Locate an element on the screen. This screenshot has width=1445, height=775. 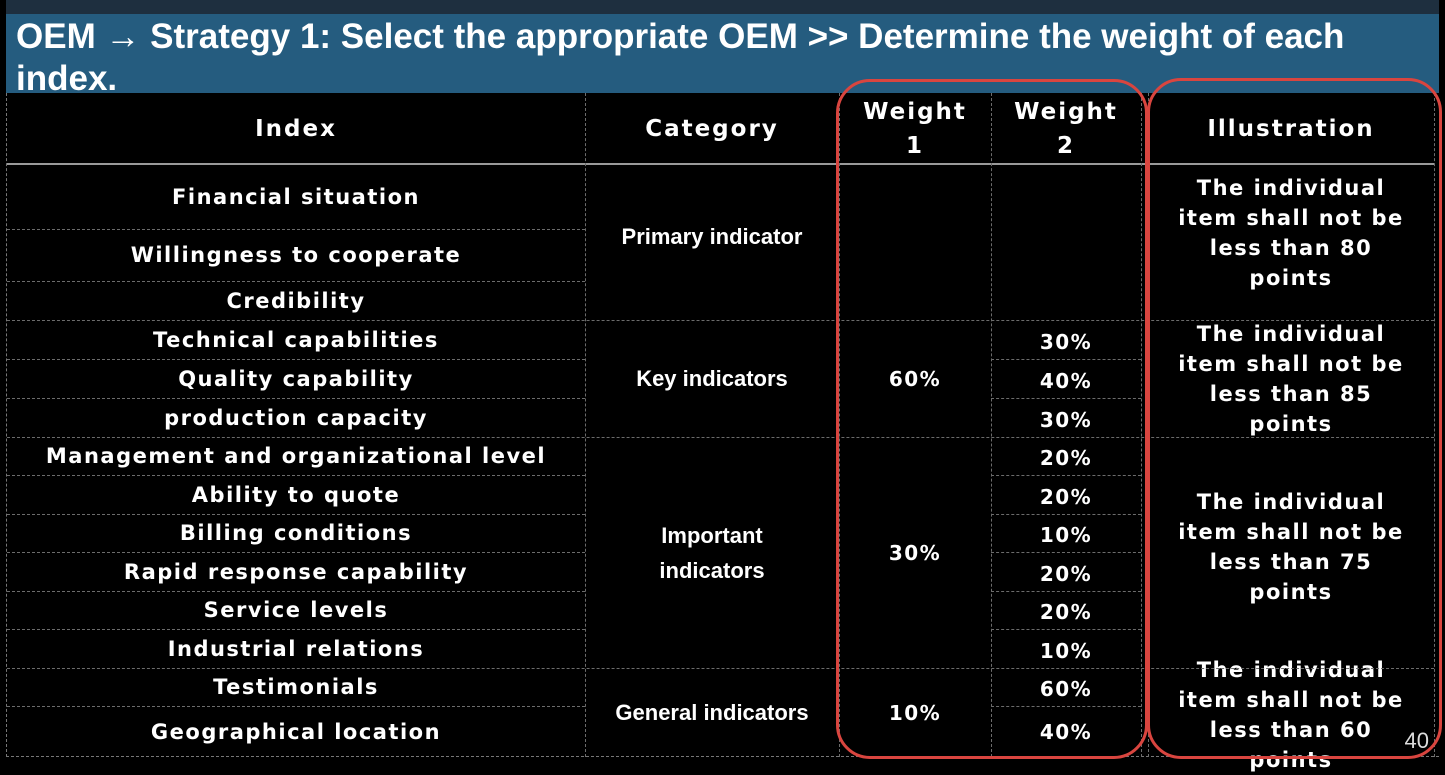
index-cell: Willingness to cooperate is located at coordinates (296, 255).